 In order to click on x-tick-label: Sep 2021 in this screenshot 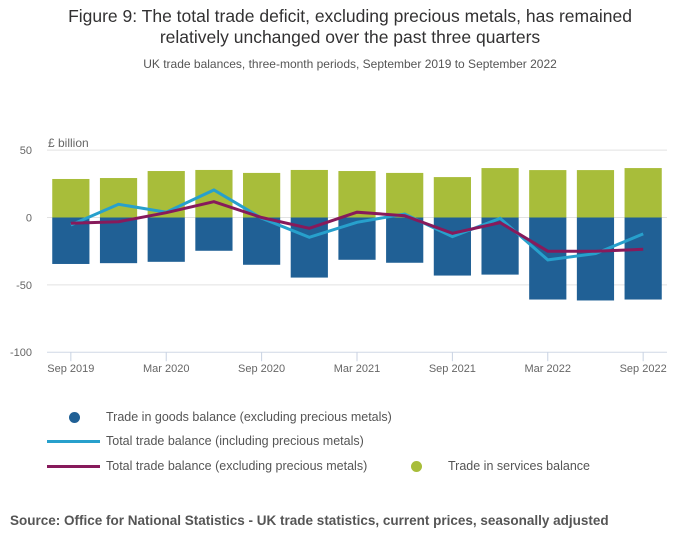, I will do `click(452, 369)`.